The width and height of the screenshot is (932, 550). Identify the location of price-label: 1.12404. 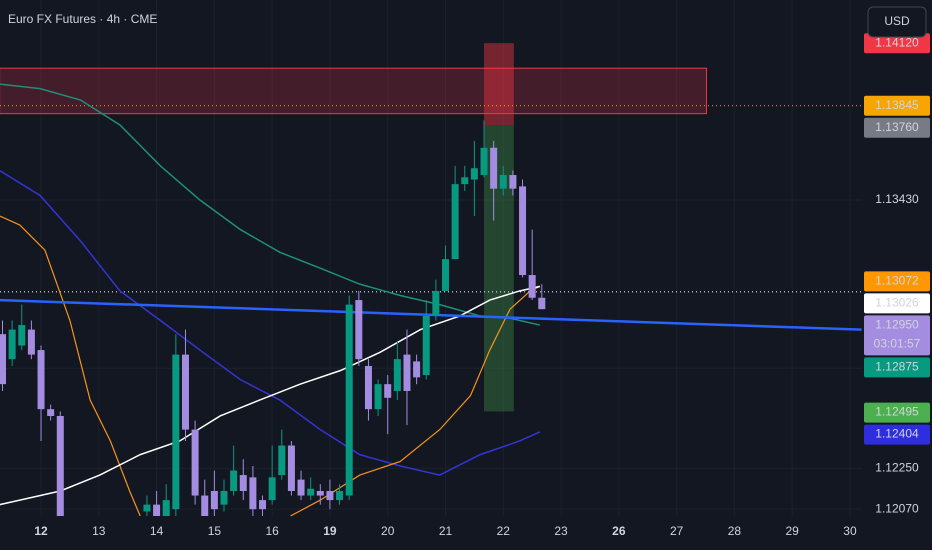
(897, 434).